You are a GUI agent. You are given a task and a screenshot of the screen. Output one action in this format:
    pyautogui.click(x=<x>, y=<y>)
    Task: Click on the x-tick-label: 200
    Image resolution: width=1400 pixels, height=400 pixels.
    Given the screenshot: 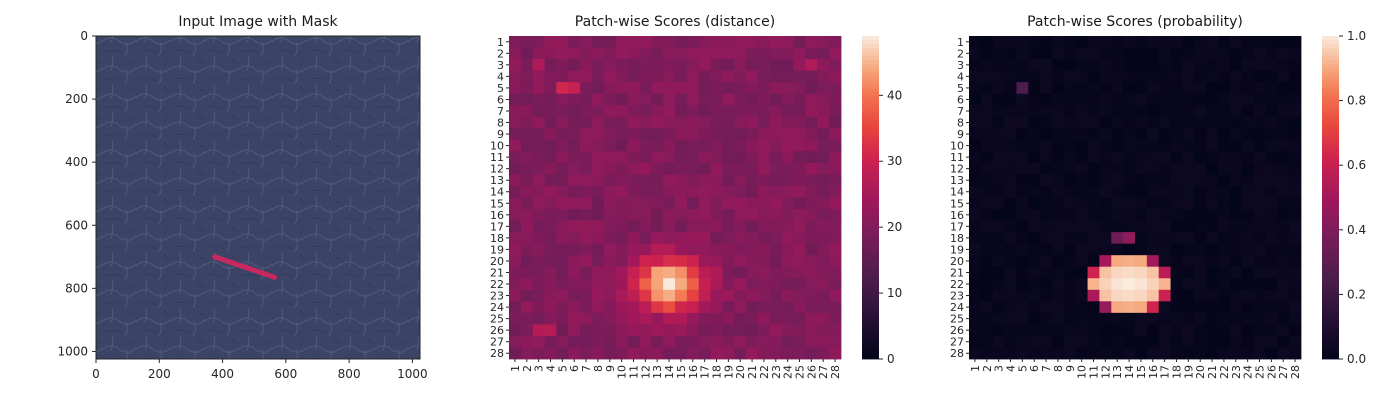 What is the action you would take?
    pyautogui.click(x=159, y=374)
    